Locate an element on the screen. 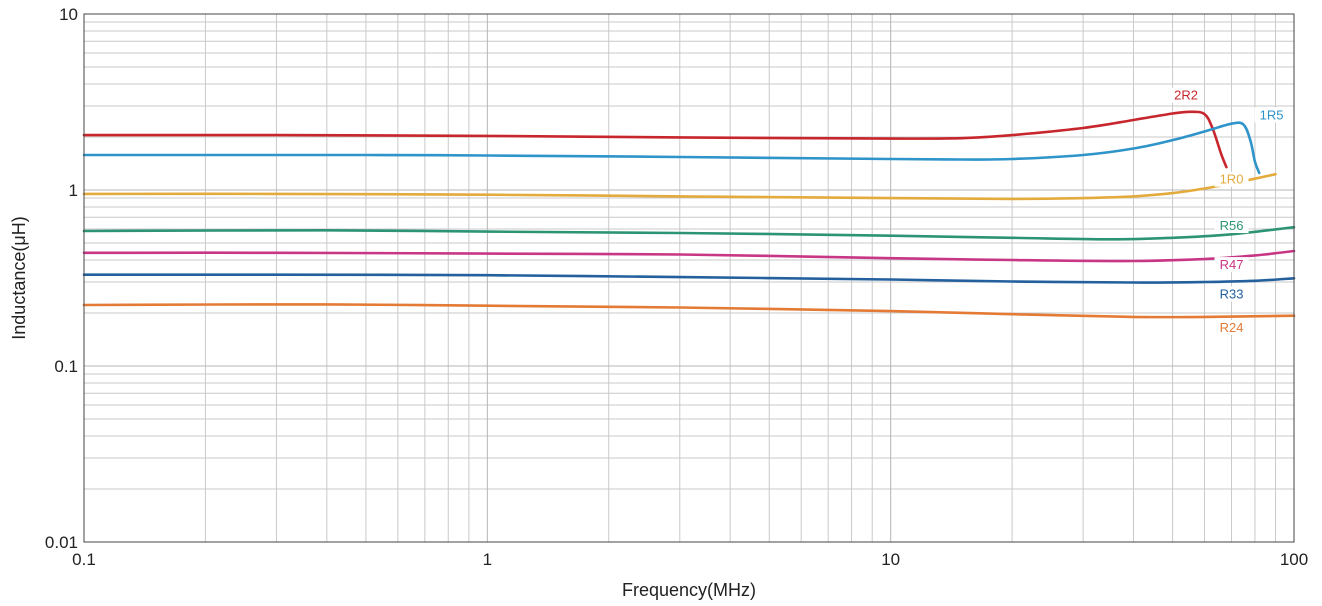 Image resolution: width=1322 pixels, height=606 pixels. series-curve-r47 is located at coordinates (689, 256).